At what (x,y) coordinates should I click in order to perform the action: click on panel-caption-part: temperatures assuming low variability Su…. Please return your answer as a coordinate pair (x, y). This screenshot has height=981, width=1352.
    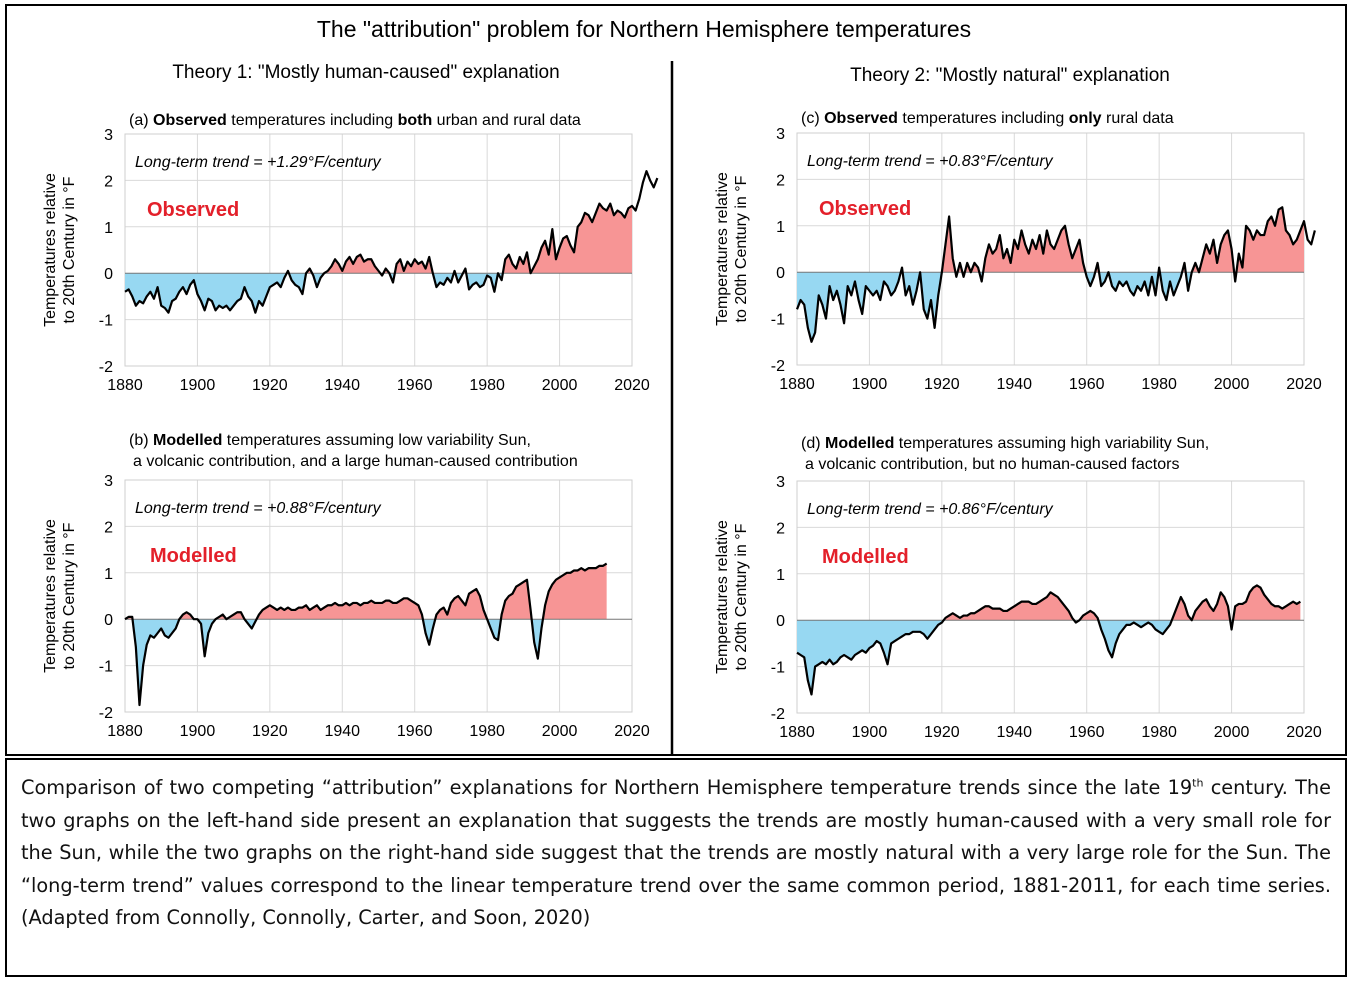
    Looking at the image, I should click on (376, 440).